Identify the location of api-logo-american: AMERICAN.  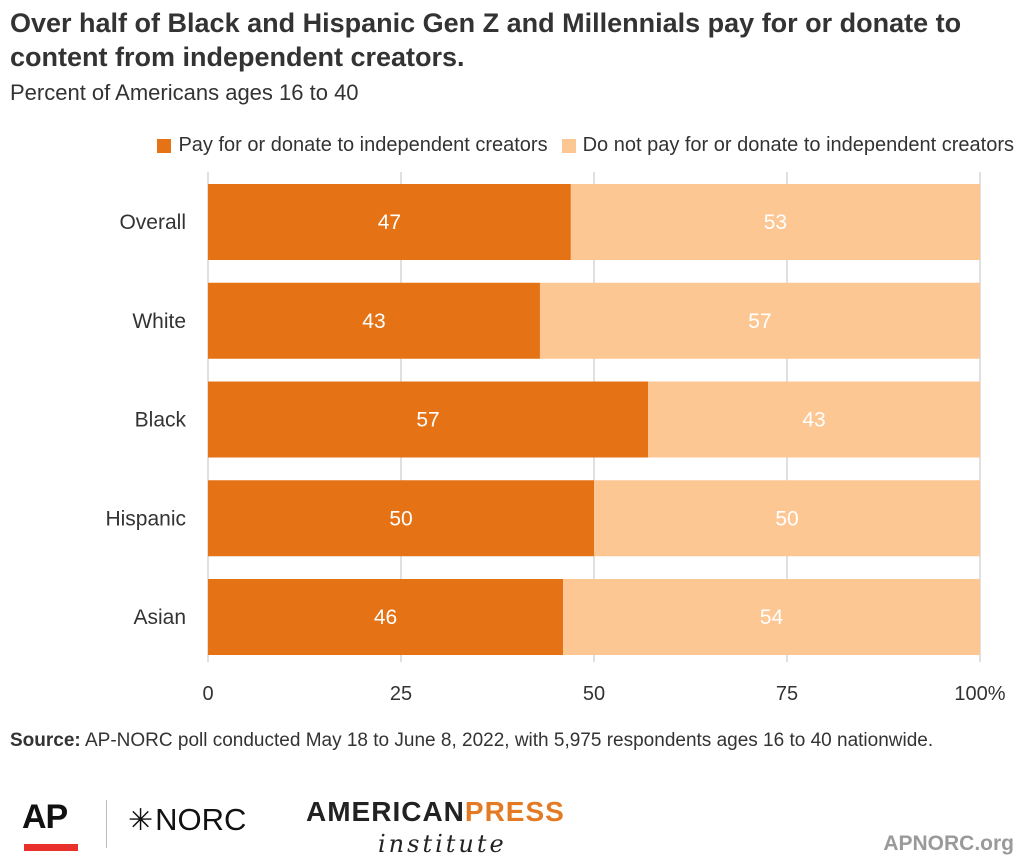
(385, 811).